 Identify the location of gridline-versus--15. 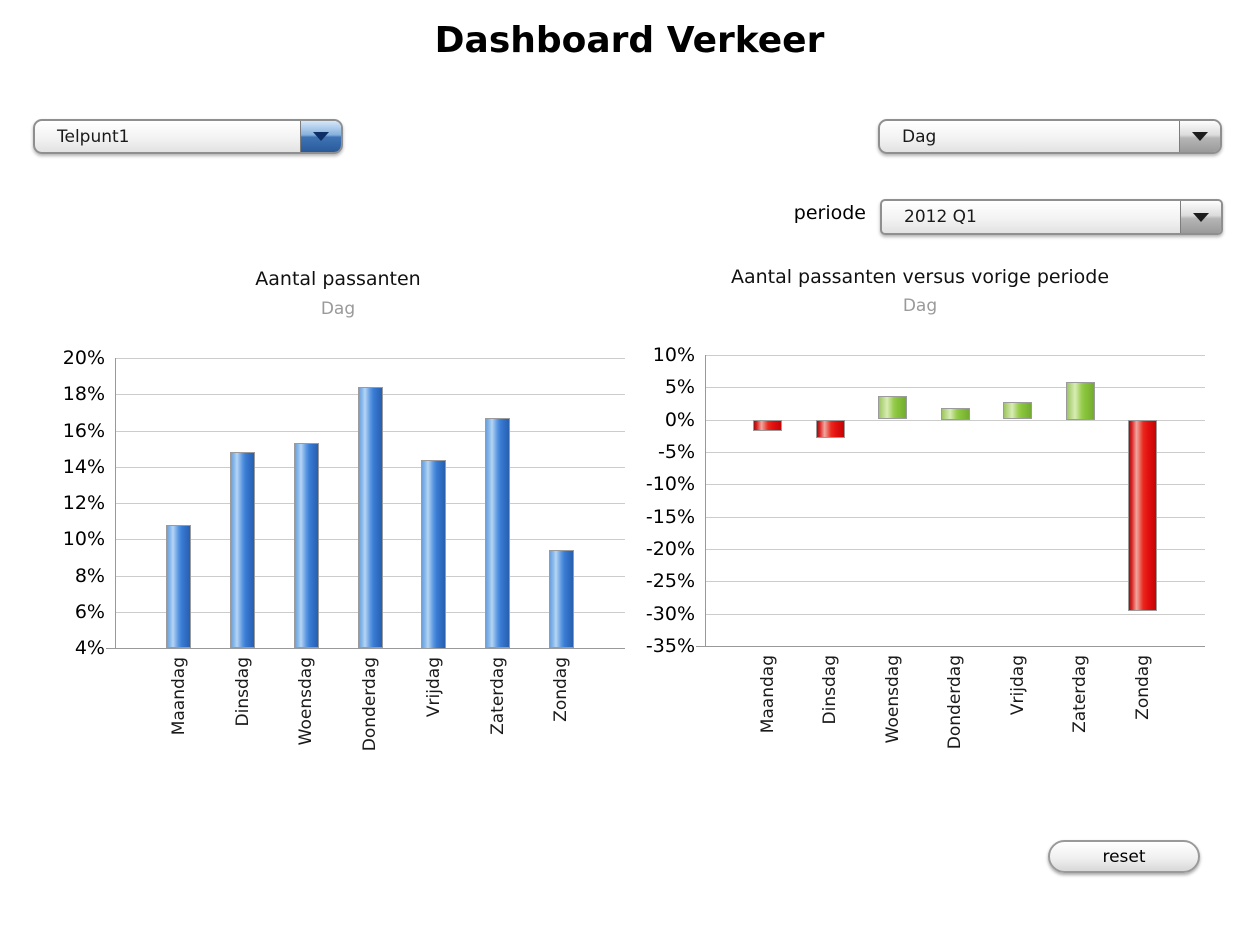
(955, 517).